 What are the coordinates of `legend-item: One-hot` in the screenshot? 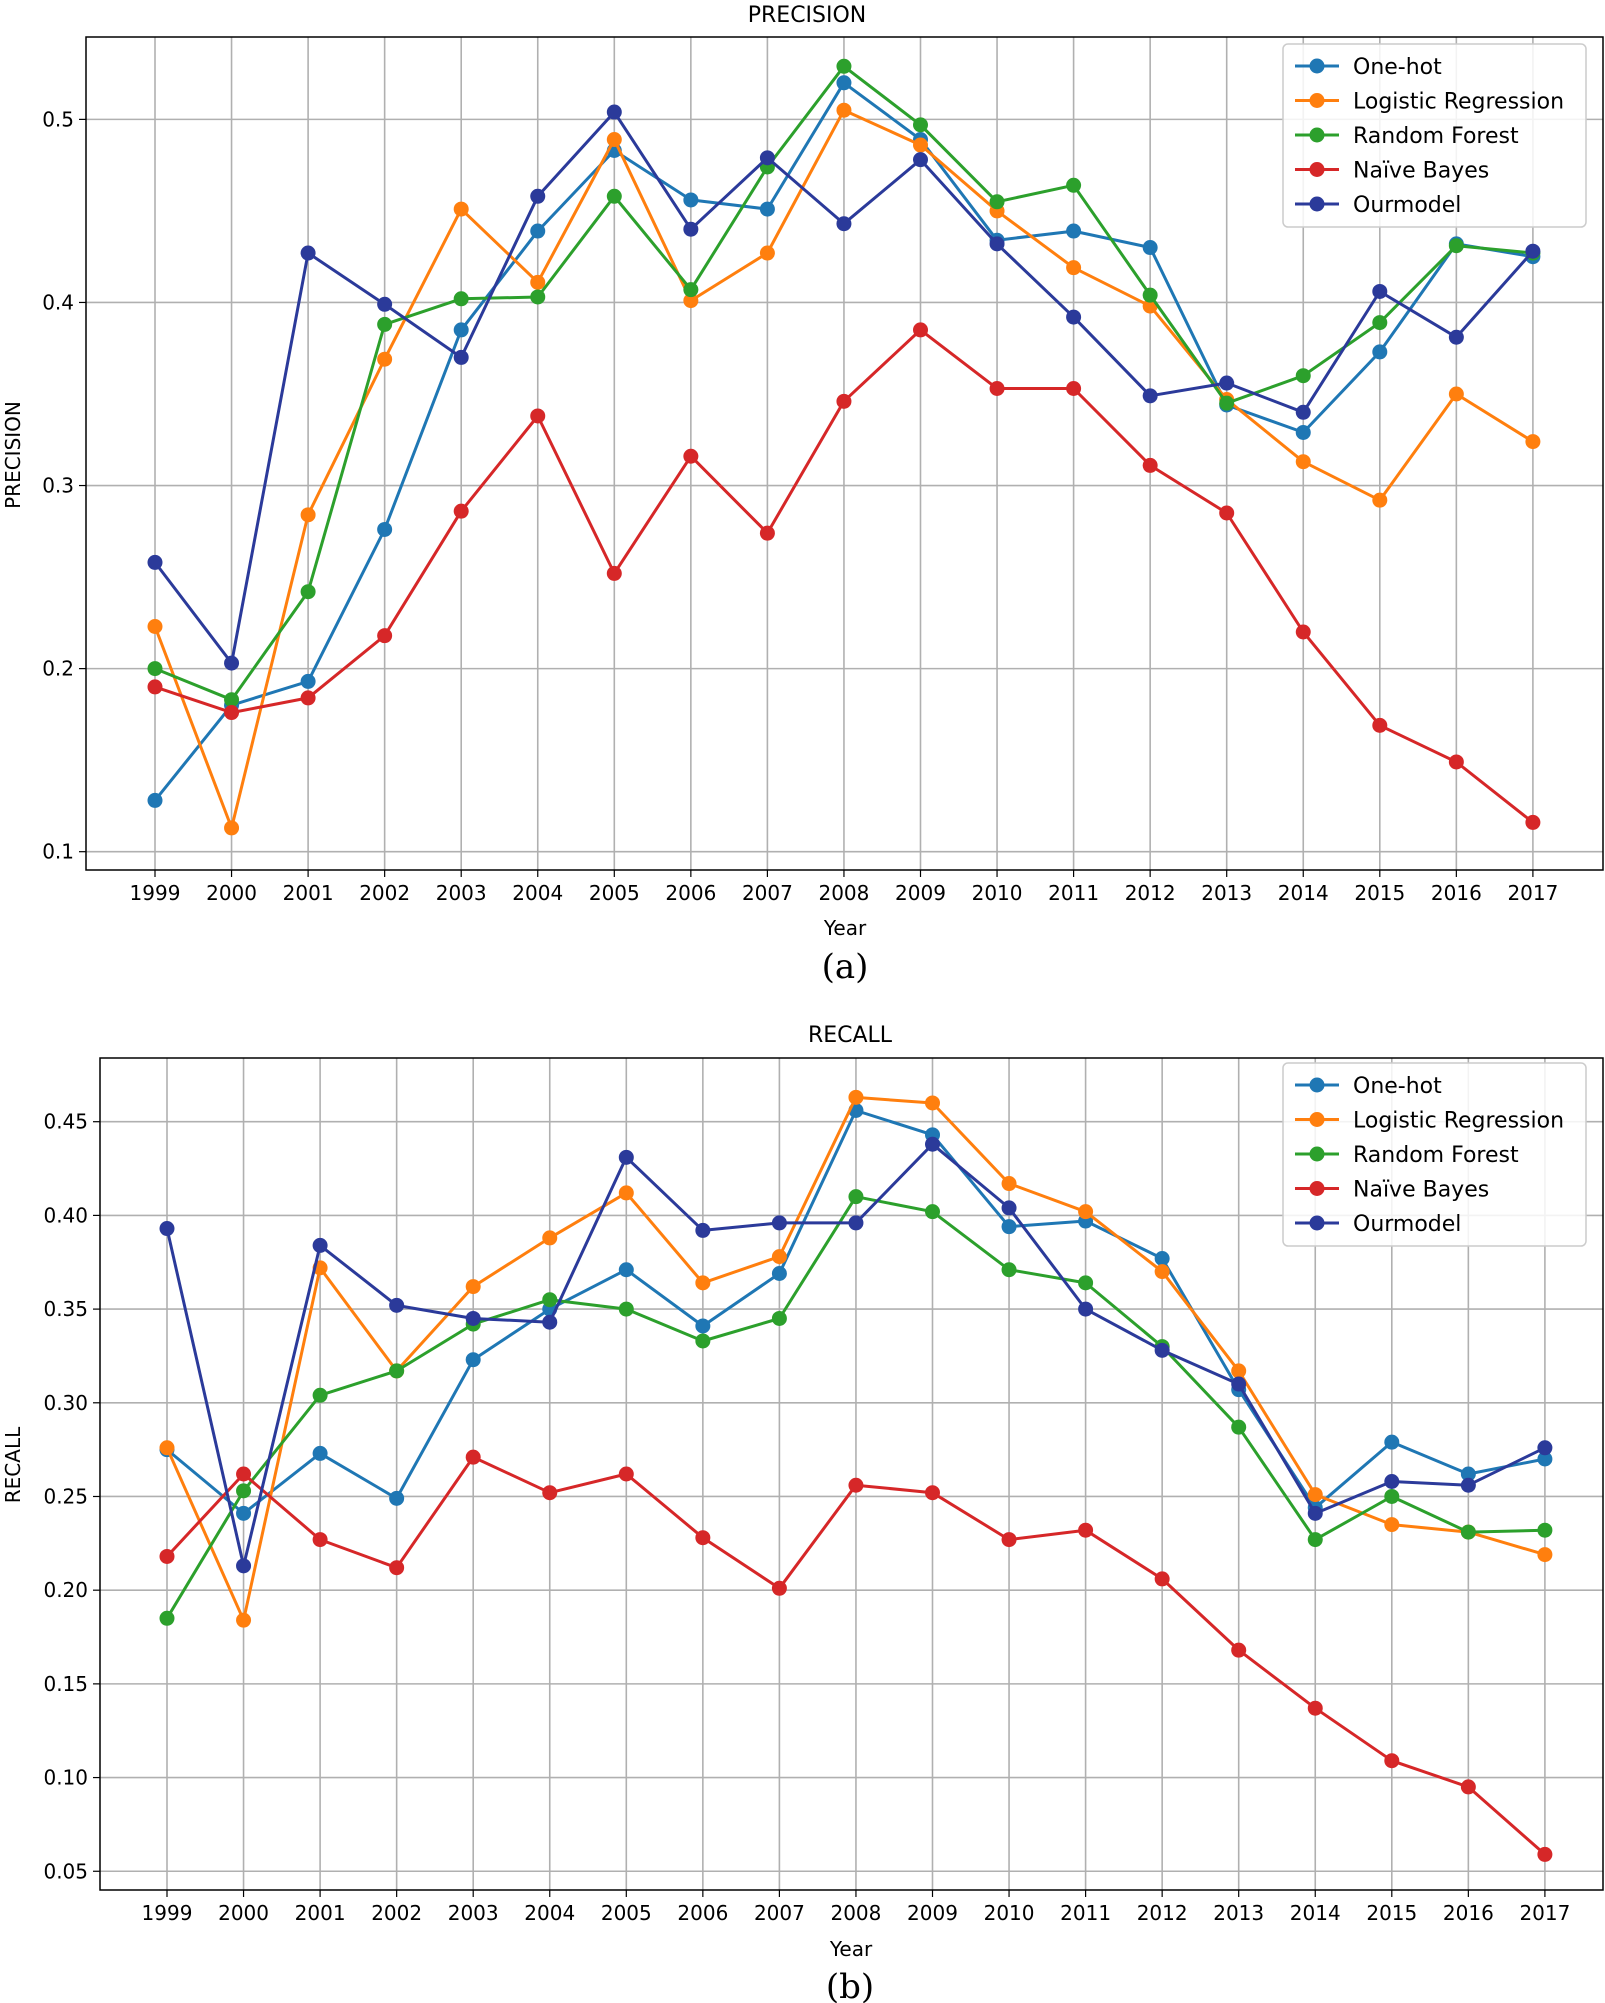 It's located at (1368, 1086).